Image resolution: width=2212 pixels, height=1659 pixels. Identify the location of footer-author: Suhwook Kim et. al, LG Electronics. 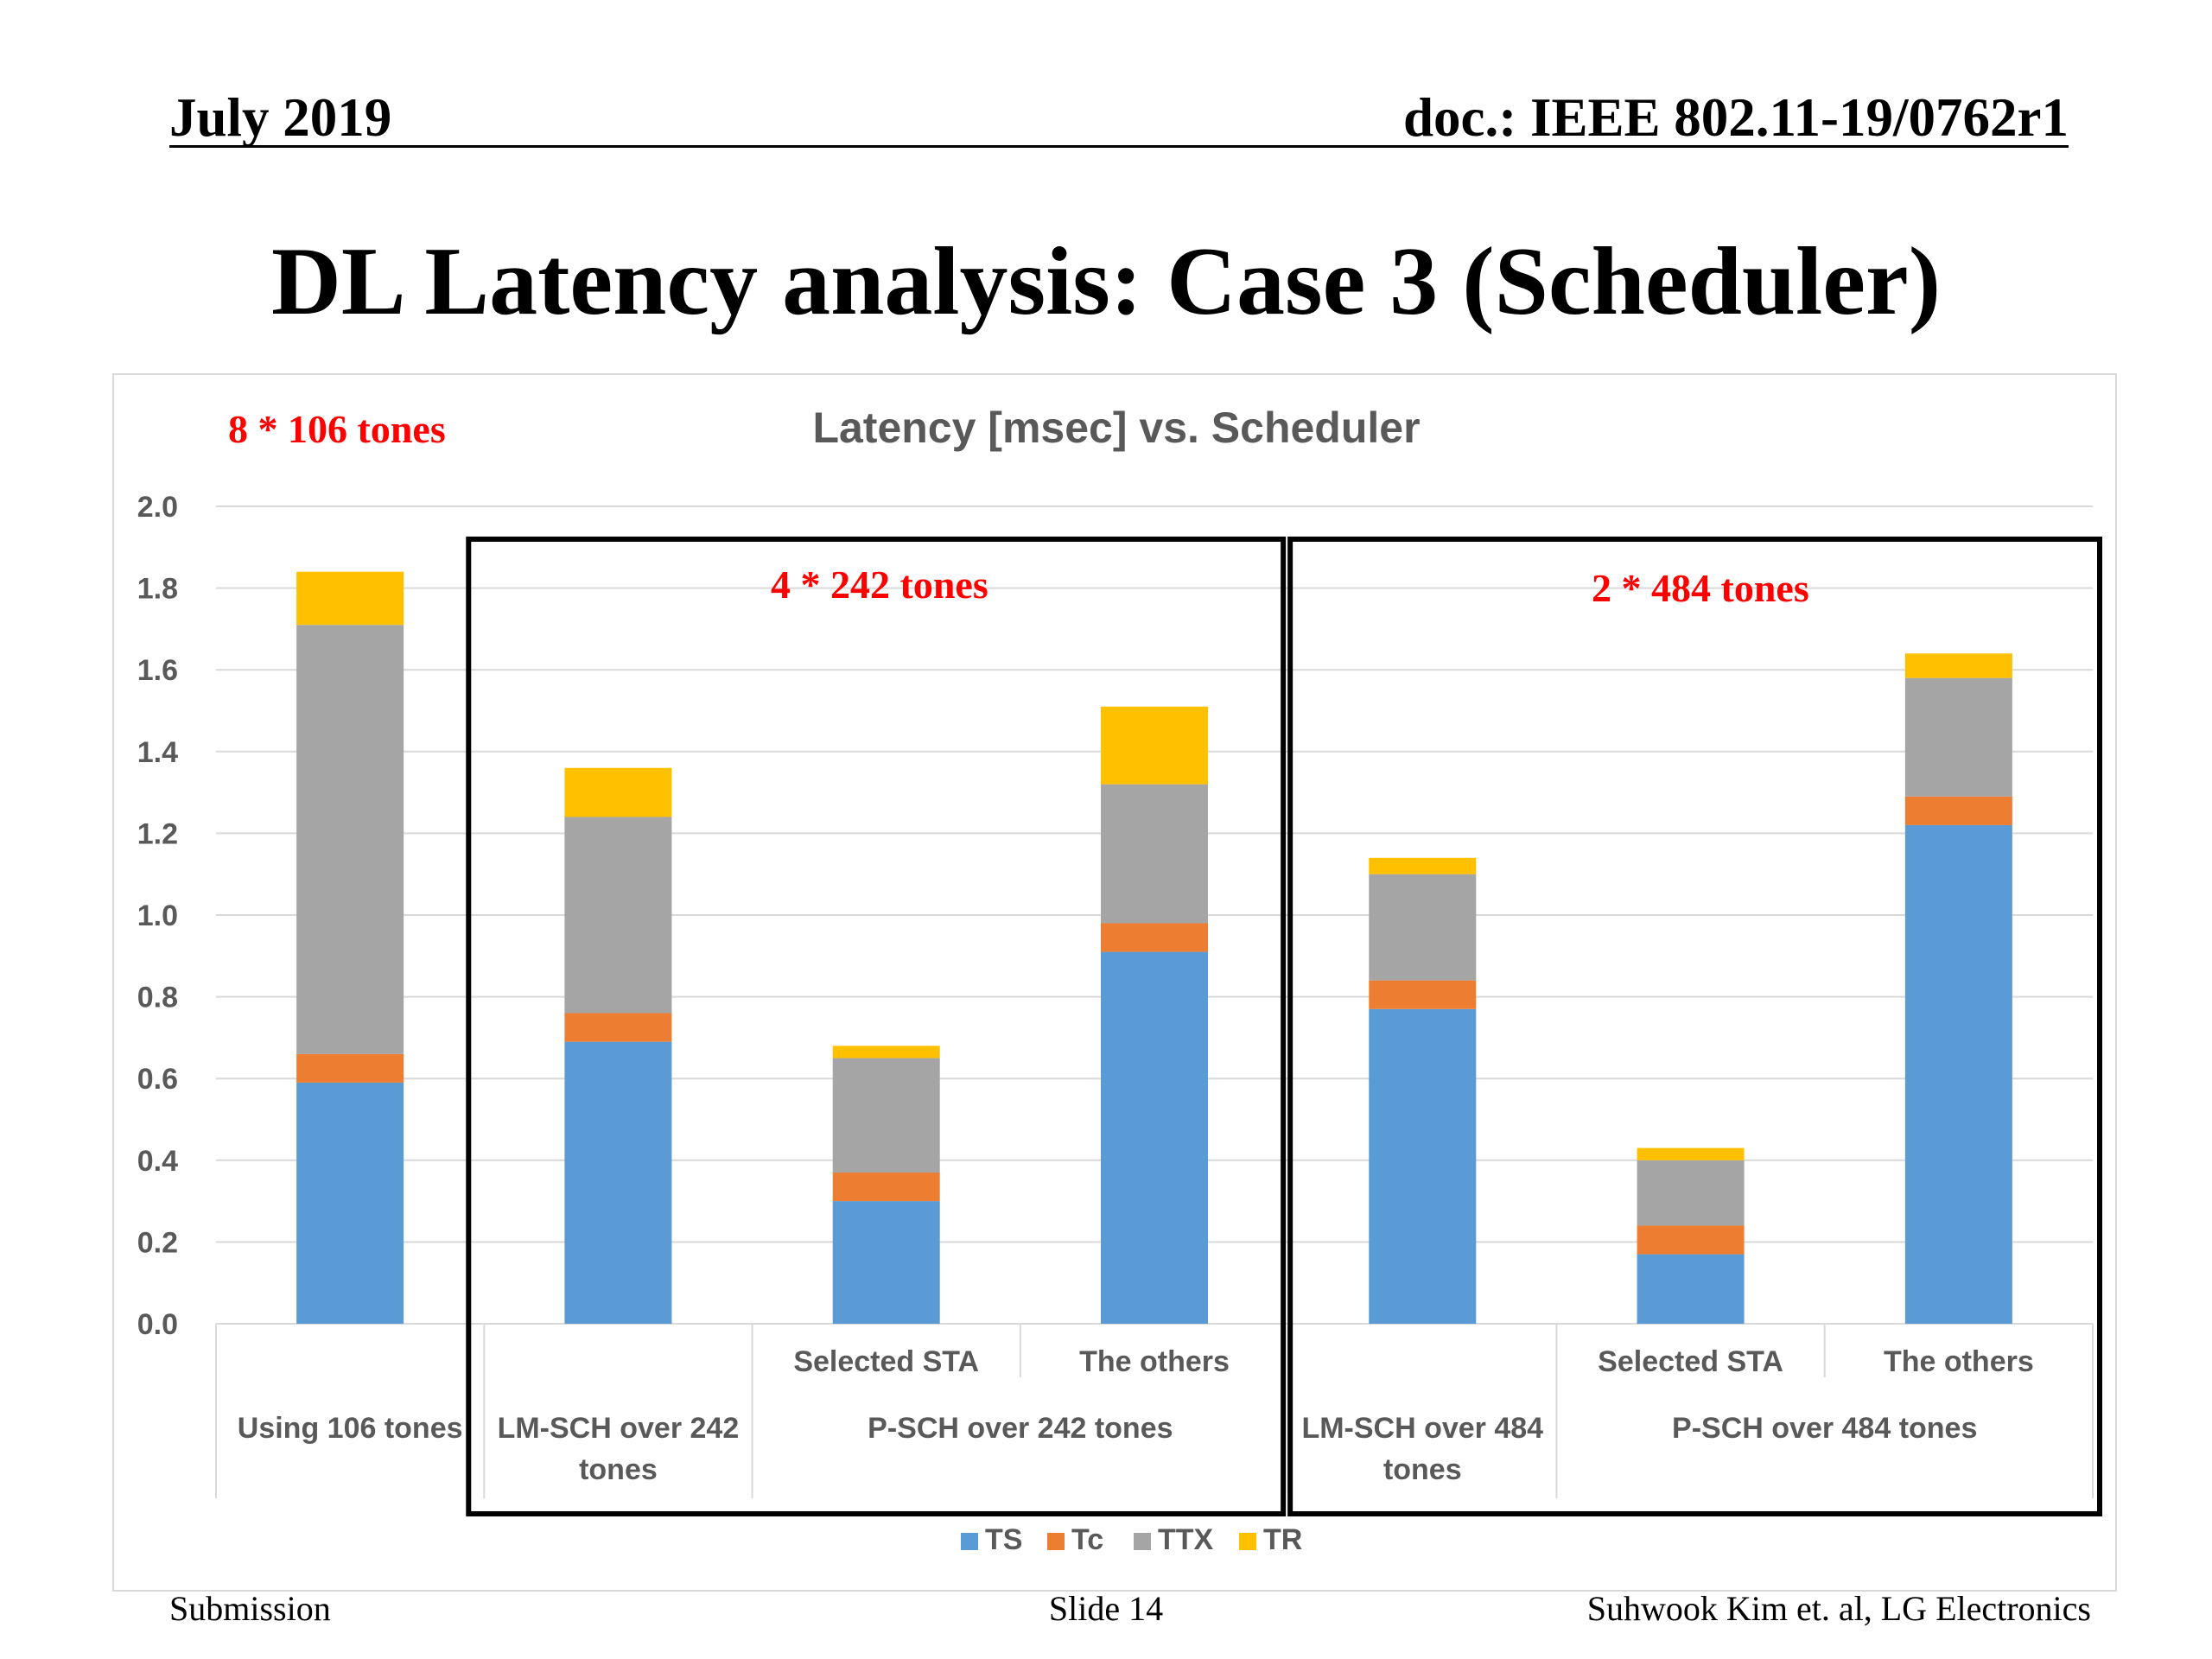
(1838, 1608).